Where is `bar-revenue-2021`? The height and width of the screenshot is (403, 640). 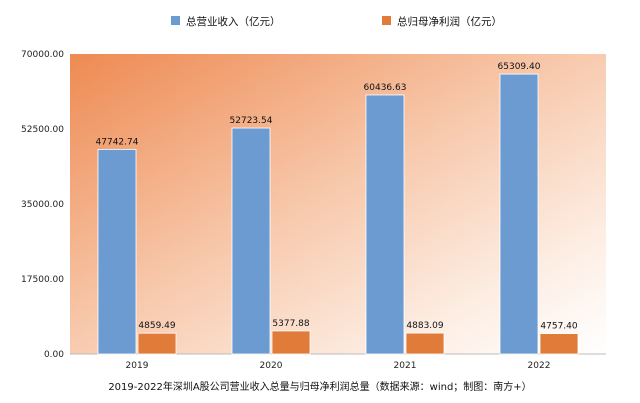 bar-revenue-2021 is located at coordinates (385, 224).